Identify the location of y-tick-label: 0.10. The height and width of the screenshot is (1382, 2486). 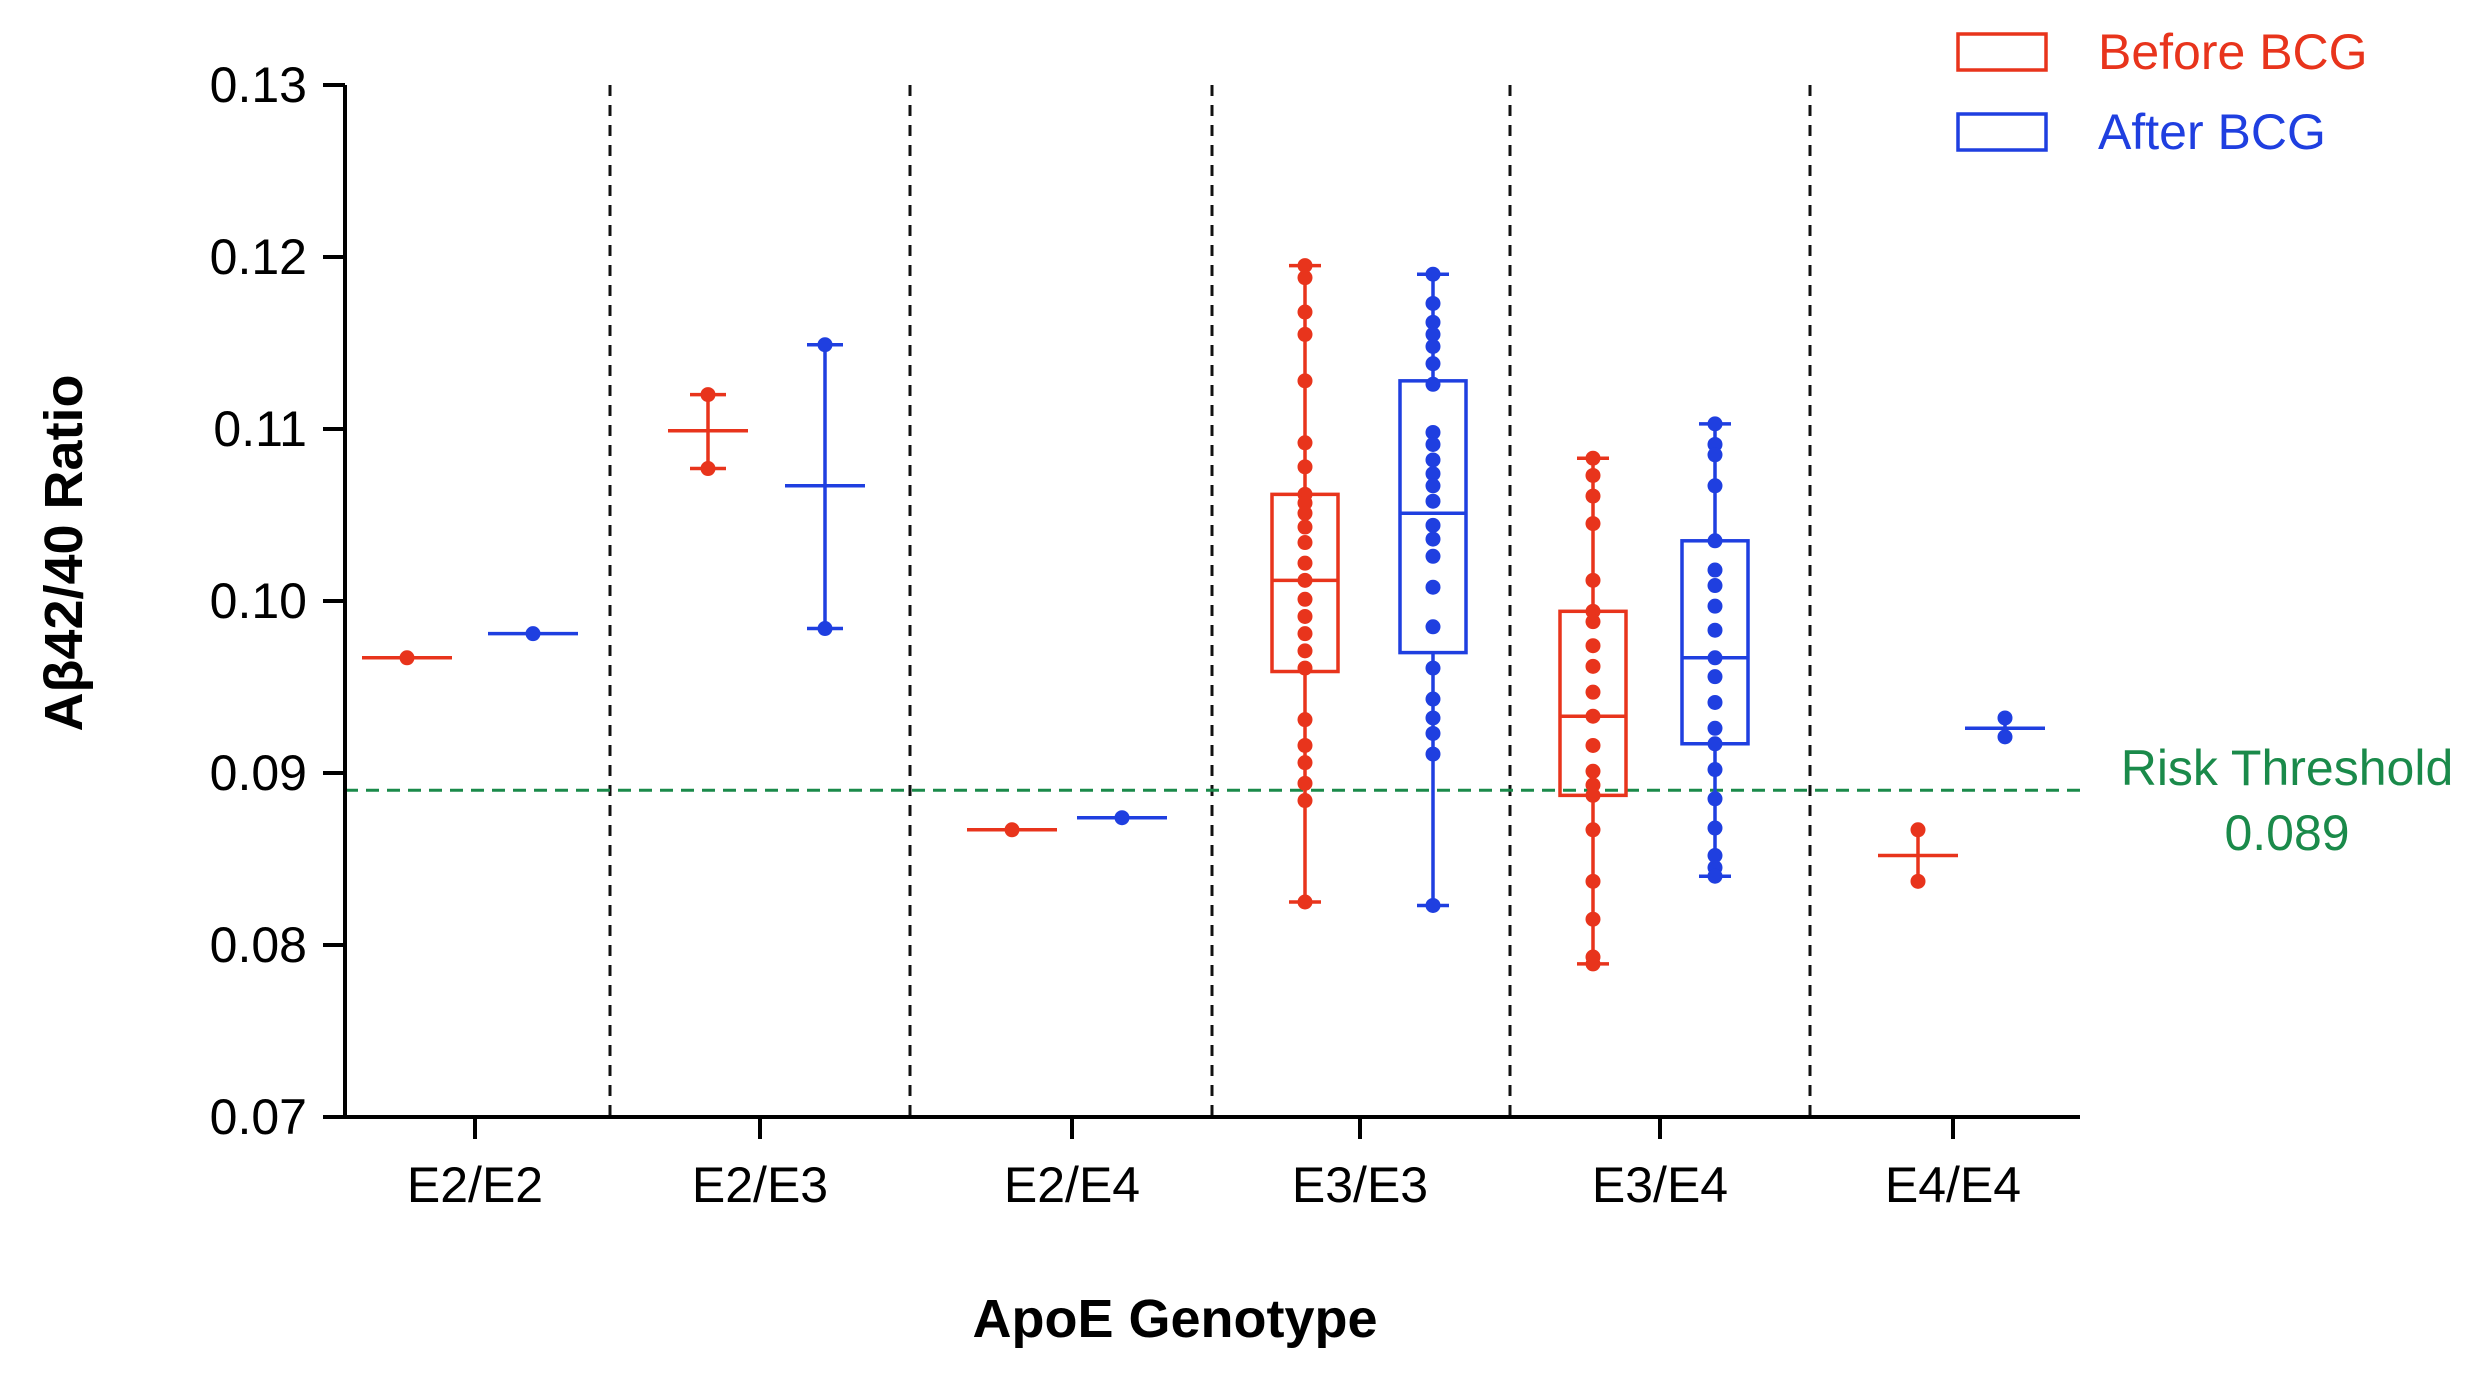
(258, 601).